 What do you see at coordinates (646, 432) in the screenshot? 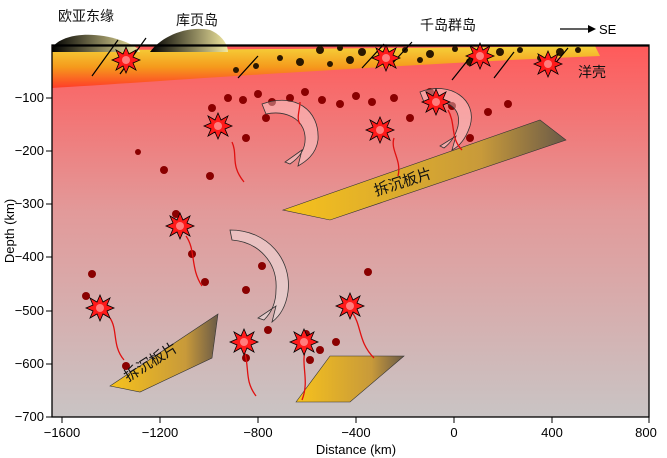
I see `x-tick-800: 800` at bounding box center [646, 432].